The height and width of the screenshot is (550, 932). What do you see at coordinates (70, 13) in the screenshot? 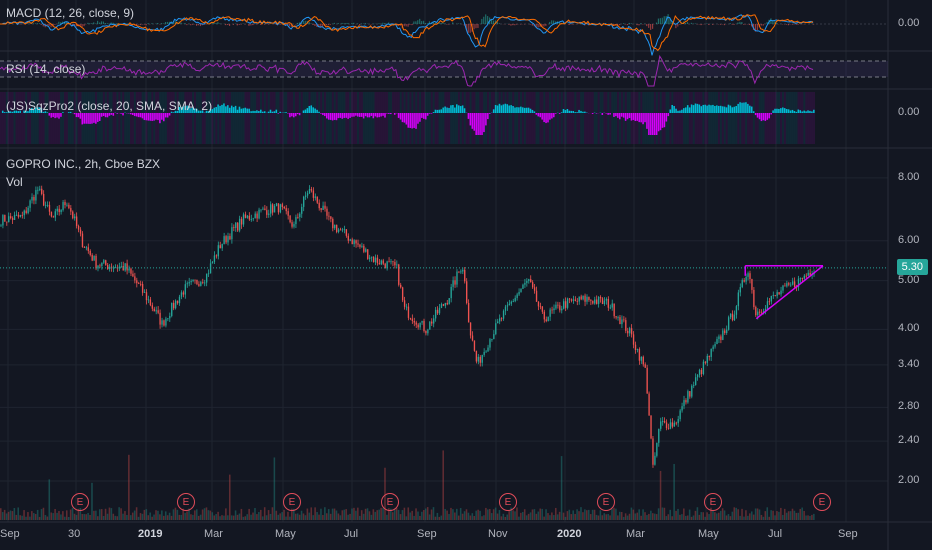
I see `macd-legend: MACD (12, 26, close, 9)` at bounding box center [70, 13].